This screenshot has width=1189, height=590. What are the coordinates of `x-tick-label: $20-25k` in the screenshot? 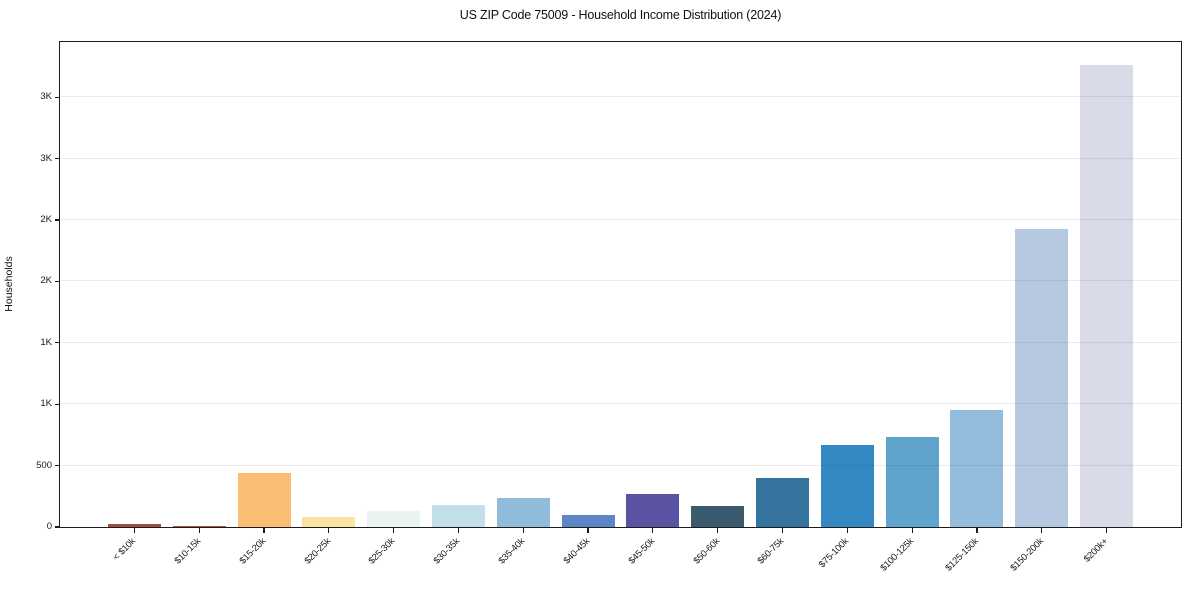 It's located at (317, 551).